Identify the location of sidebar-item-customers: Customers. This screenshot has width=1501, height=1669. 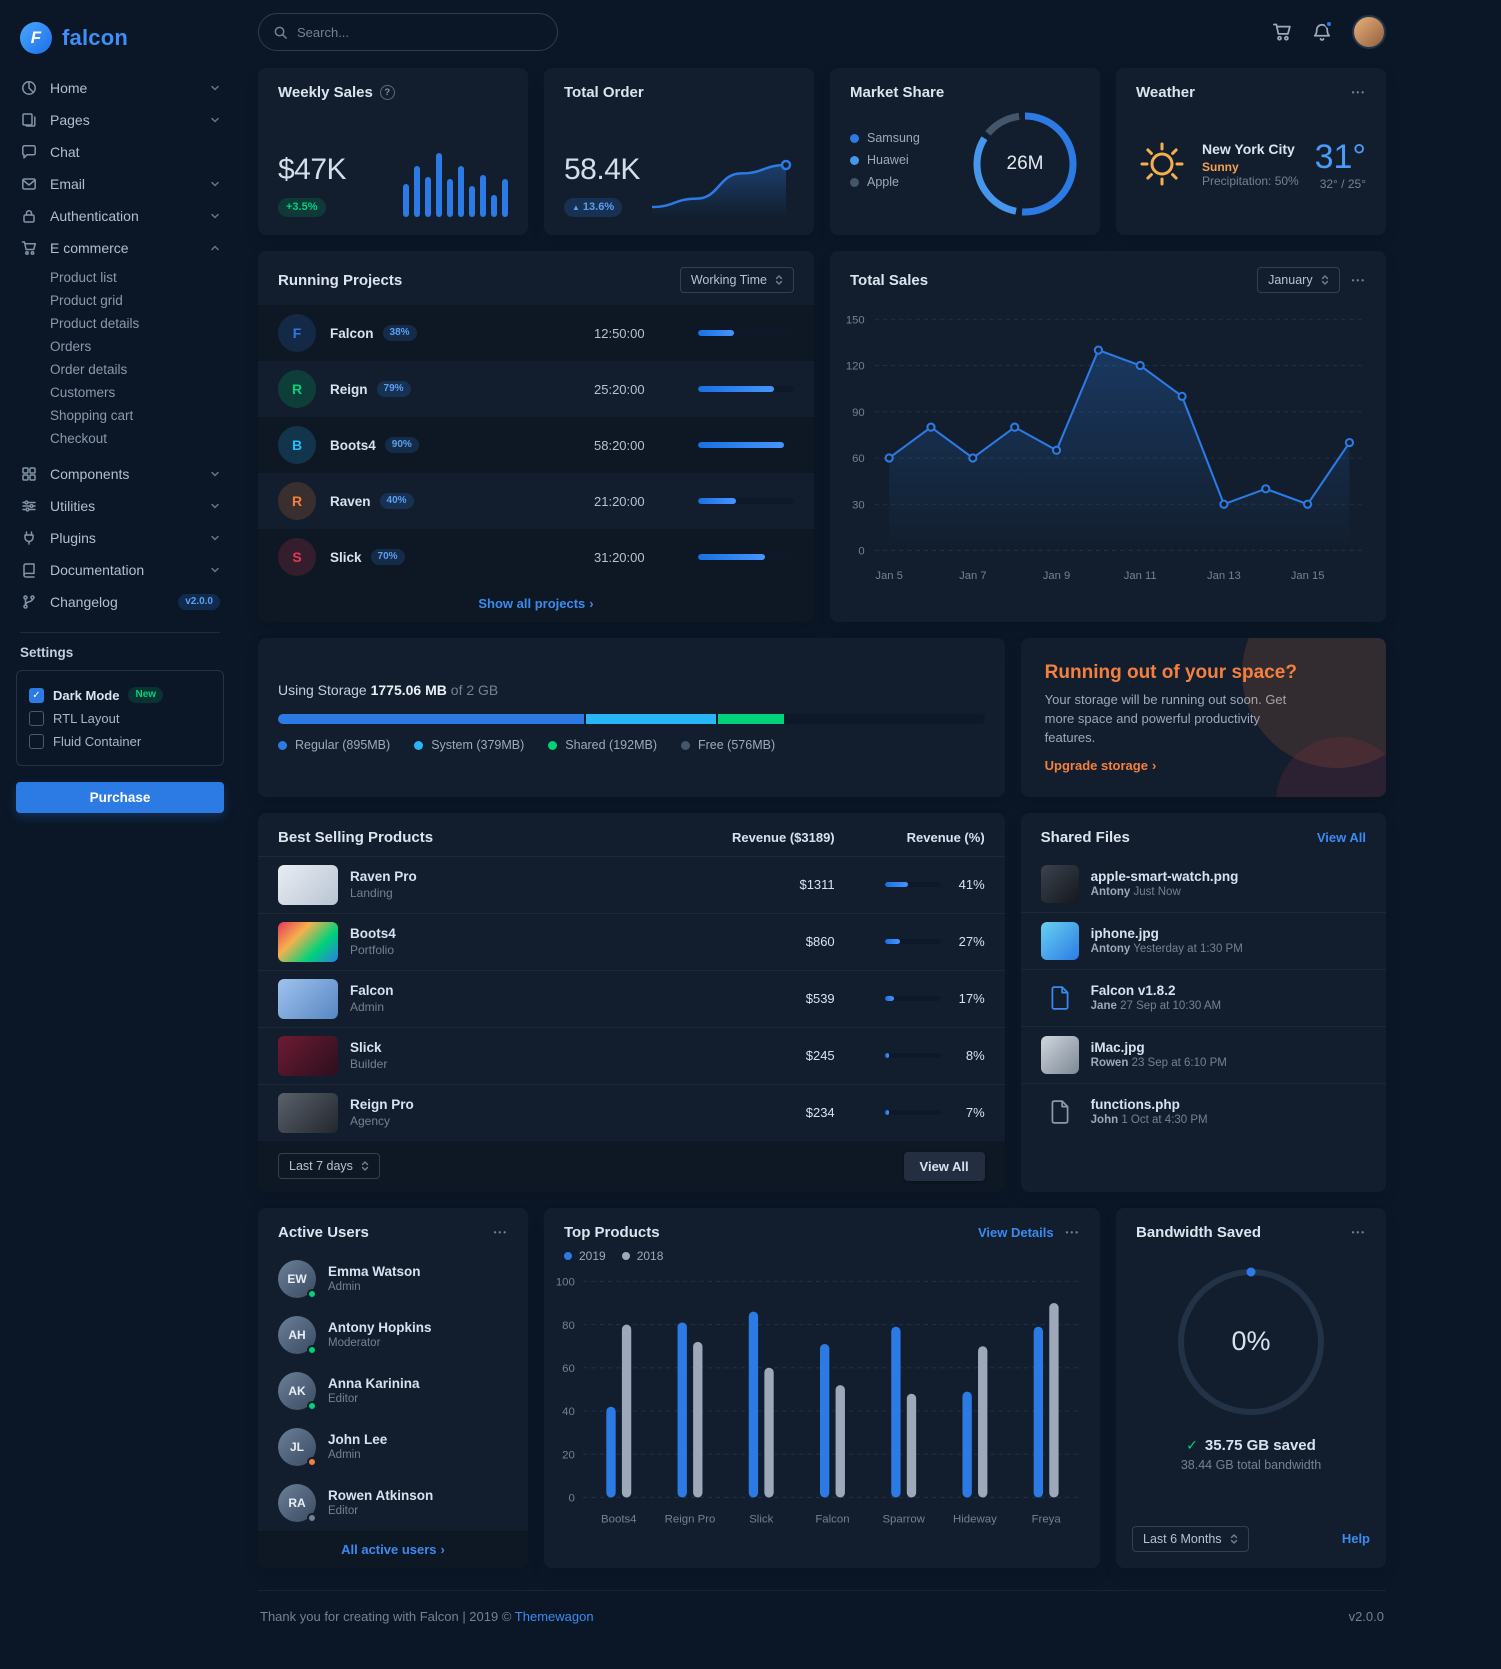
(83, 392).